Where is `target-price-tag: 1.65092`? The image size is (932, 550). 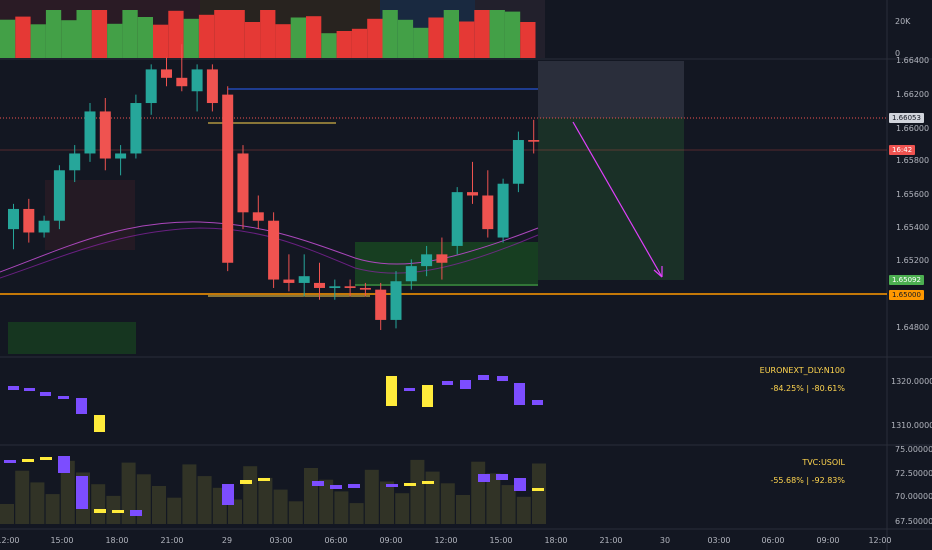 target-price-tag: 1.65092 is located at coordinates (906, 280).